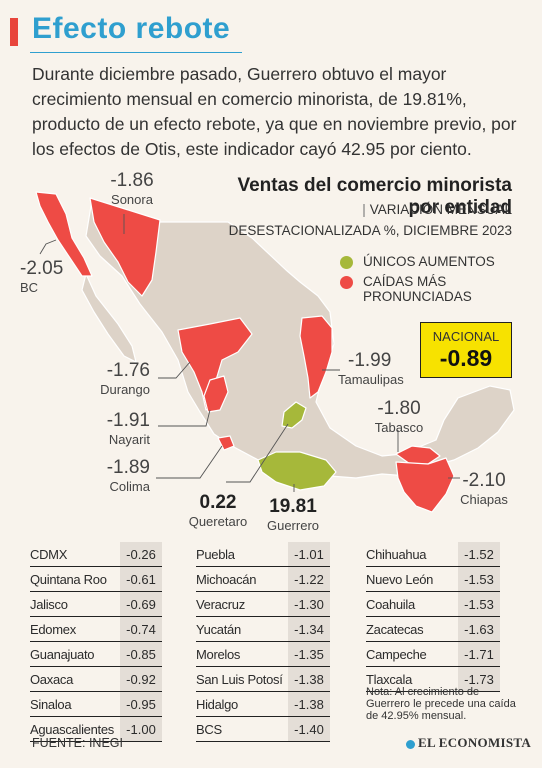  What do you see at coordinates (417, 296) in the screenshot?
I see `legend-red-label-line2: PRONUNCIADAS` at bounding box center [417, 296].